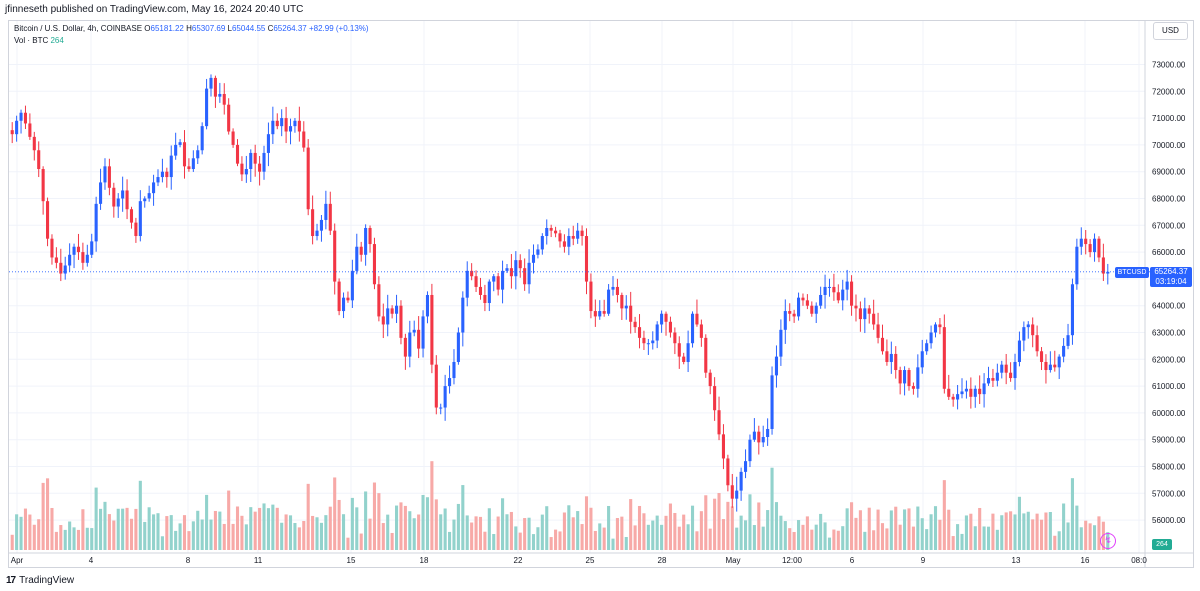 The image size is (1200, 591). What do you see at coordinates (40, 580) in the screenshot?
I see `tradingview-logo: 17 TradingView` at bounding box center [40, 580].